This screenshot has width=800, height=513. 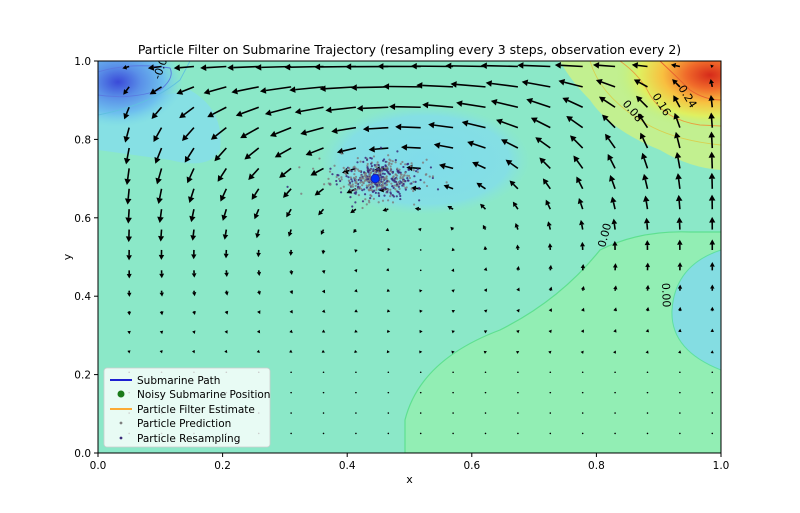 What do you see at coordinates (121, 394) in the screenshot?
I see `legend-handle-noisy-position` at bounding box center [121, 394].